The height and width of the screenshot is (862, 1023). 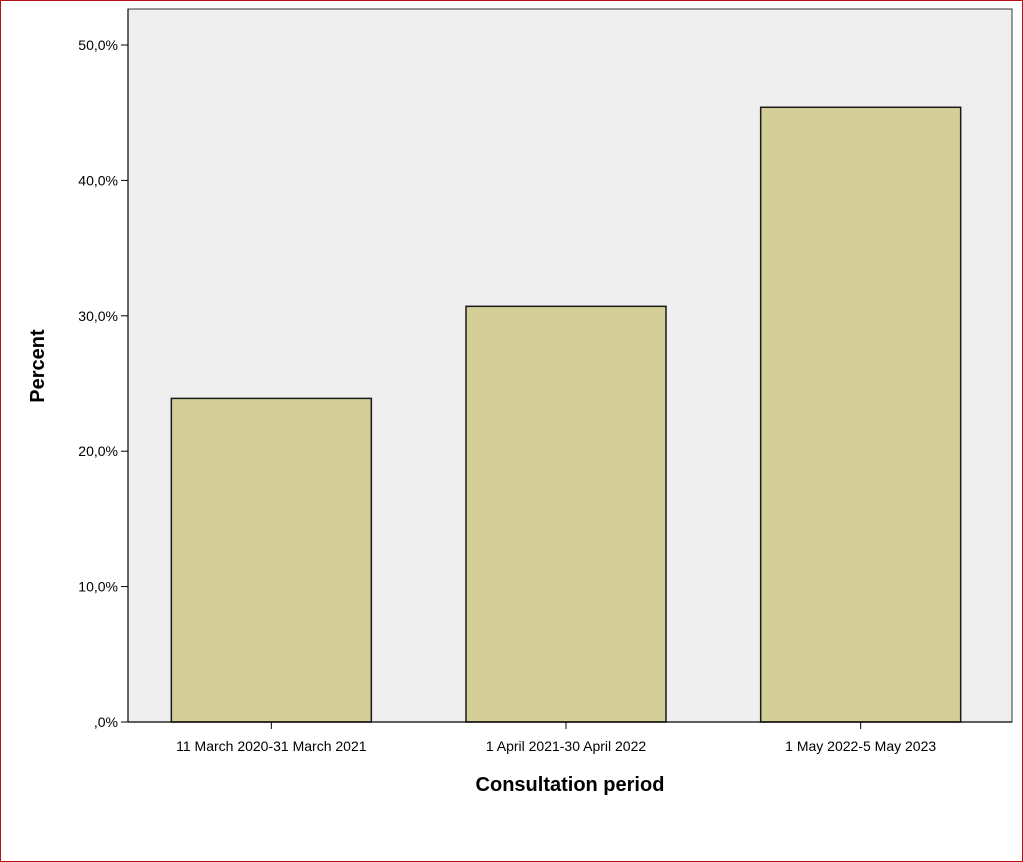 What do you see at coordinates (860, 746) in the screenshot?
I see `x-tick-label: 1 May 2022-5 May 2023` at bounding box center [860, 746].